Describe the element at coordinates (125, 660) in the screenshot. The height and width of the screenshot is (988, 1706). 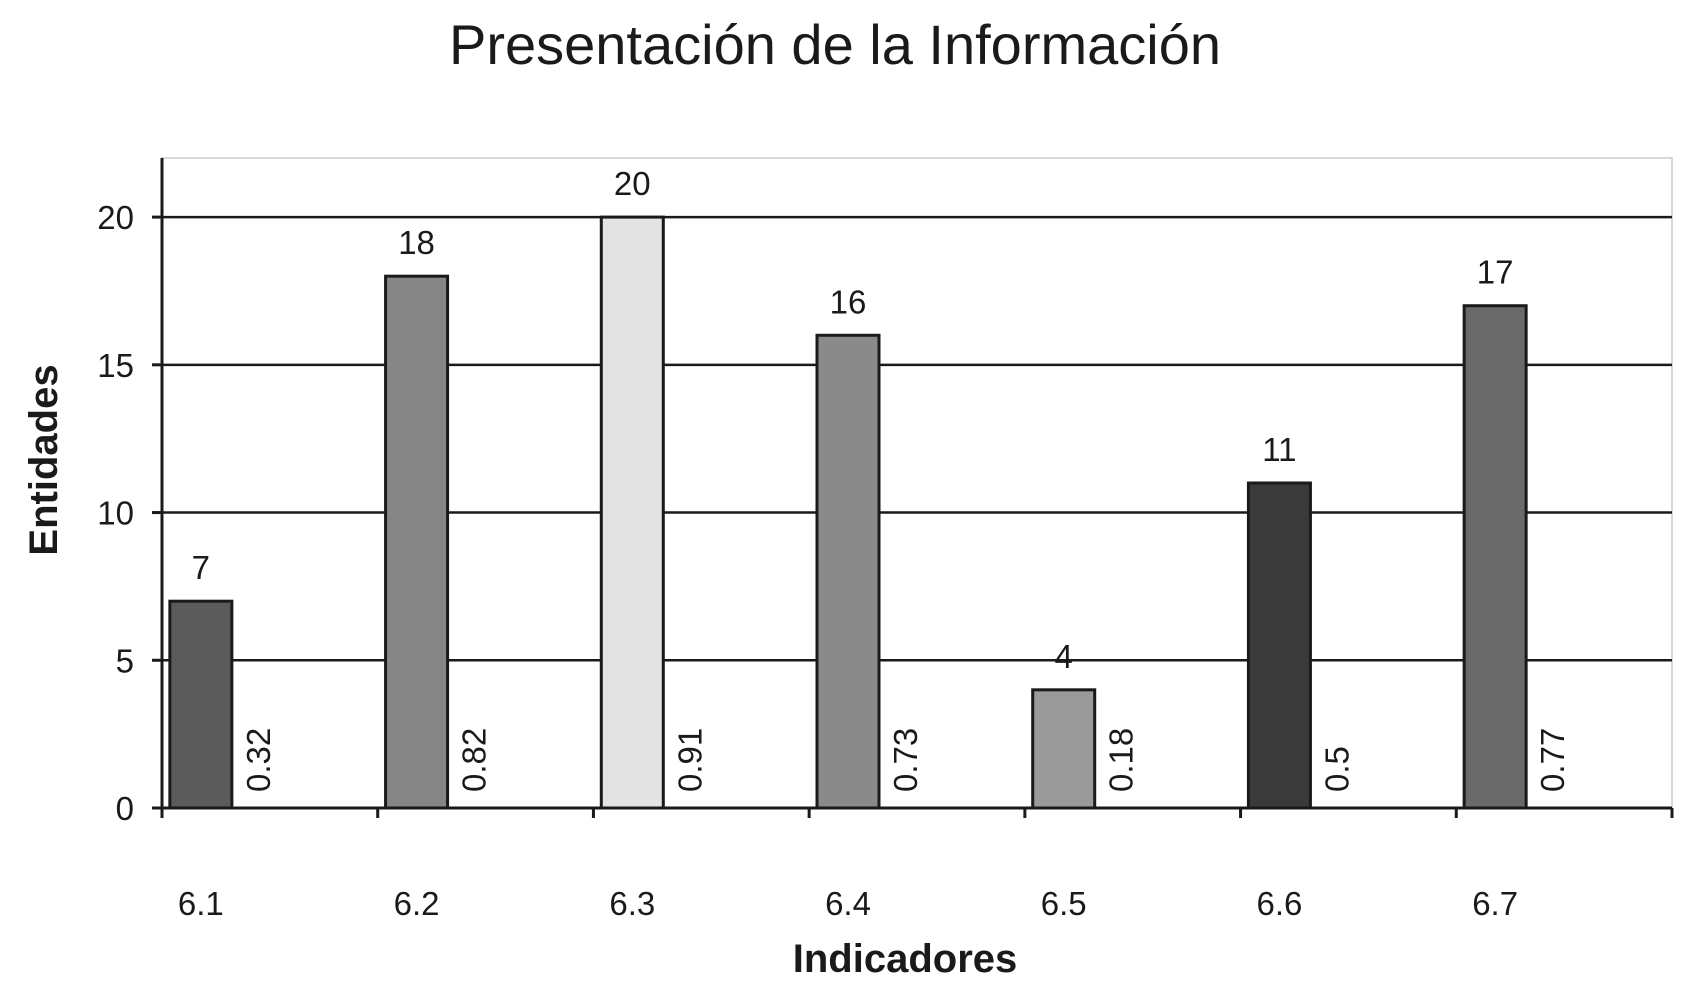
I see `y-tick-label: 5` at that location.